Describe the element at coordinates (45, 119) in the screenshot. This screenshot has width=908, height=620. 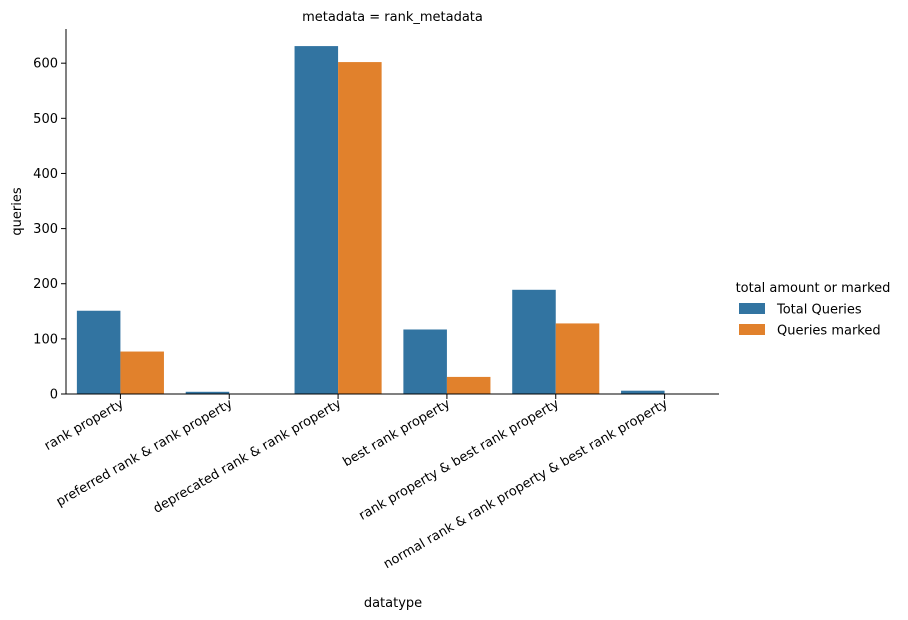
I see `y-tick-label: 500` at that location.